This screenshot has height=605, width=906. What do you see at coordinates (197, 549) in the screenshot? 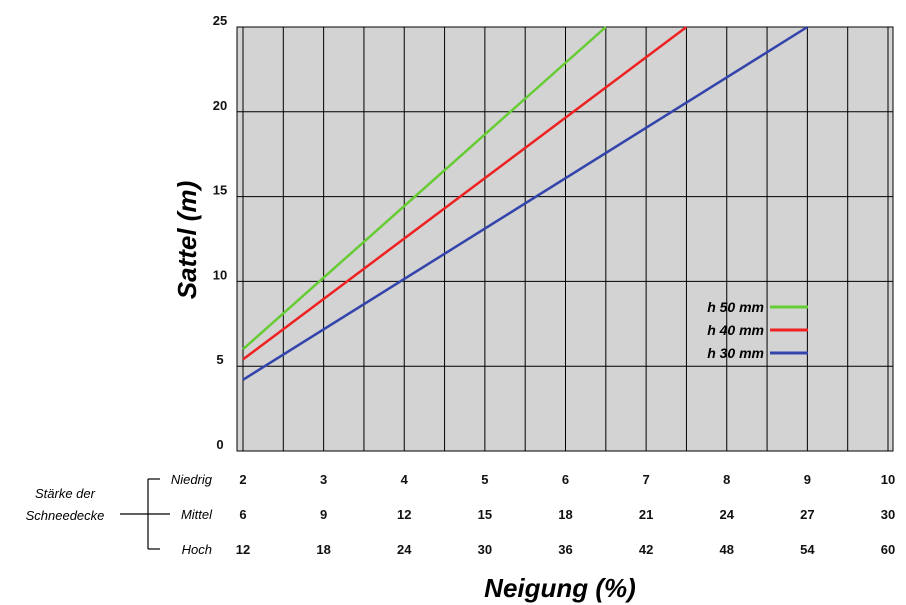
I see `x-axis-row-label: Hoch` at bounding box center [197, 549].